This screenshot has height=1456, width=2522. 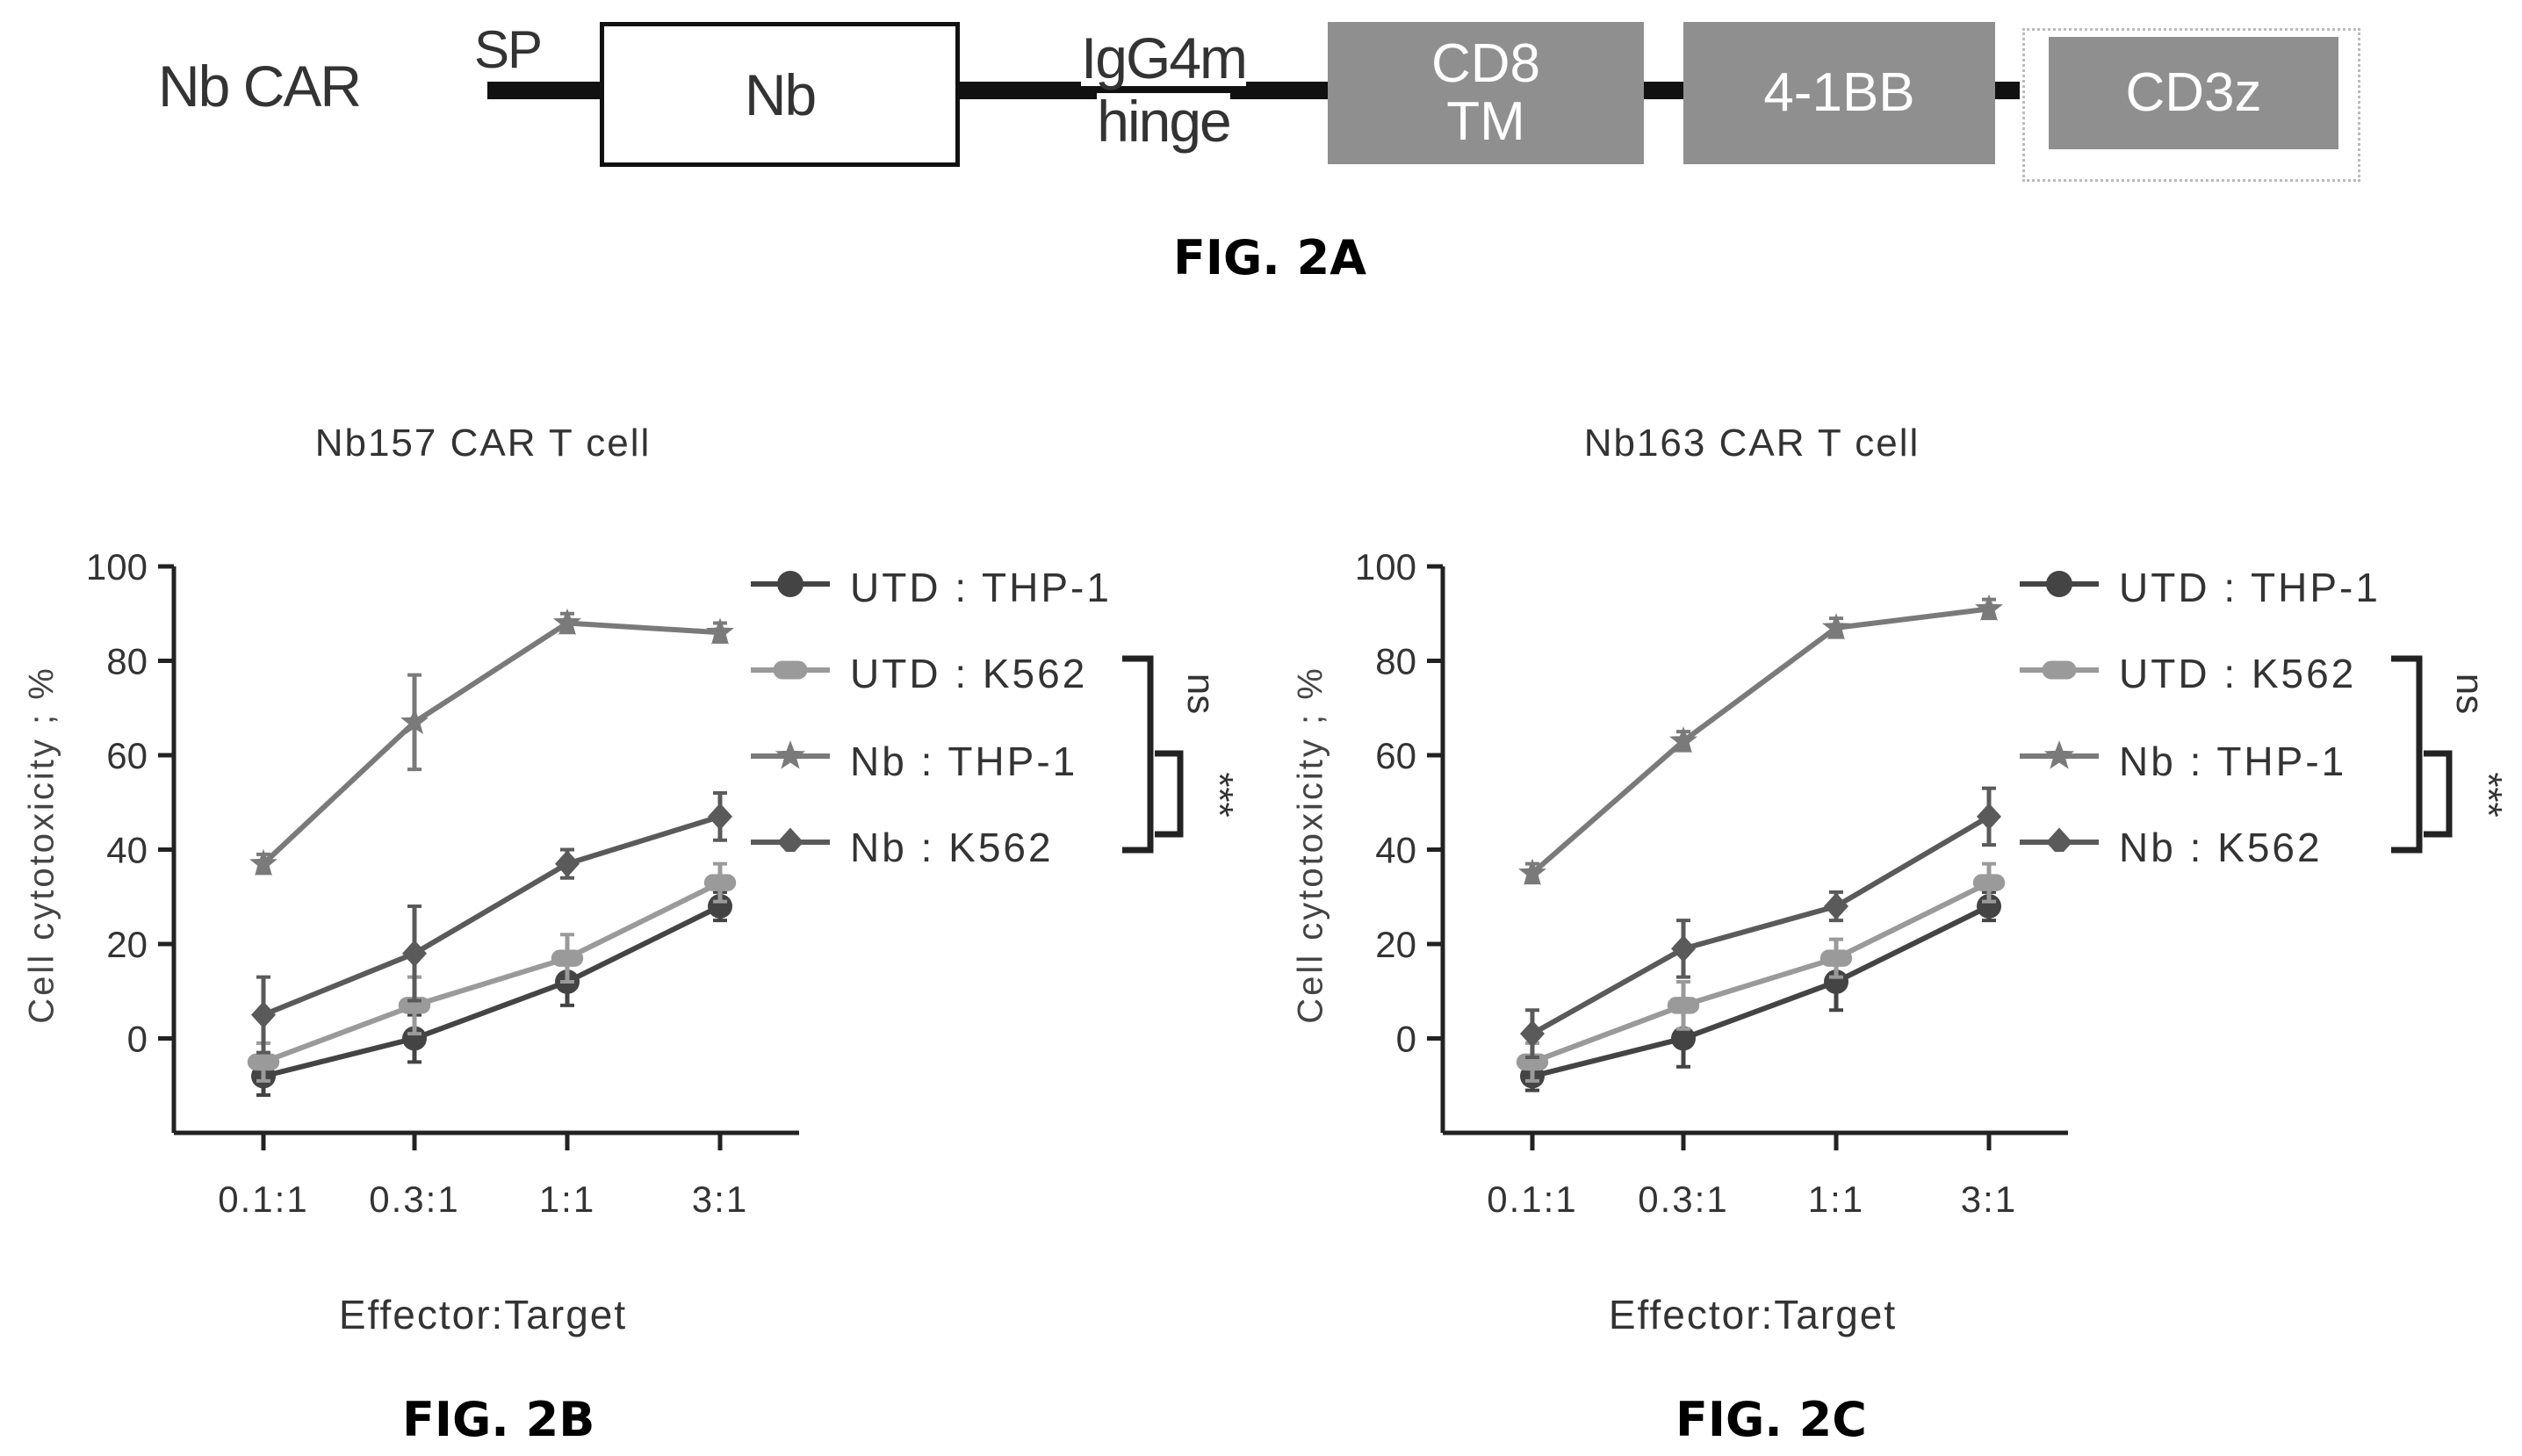 I want to click on cd8-label: CD8, so click(x=1485, y=63).